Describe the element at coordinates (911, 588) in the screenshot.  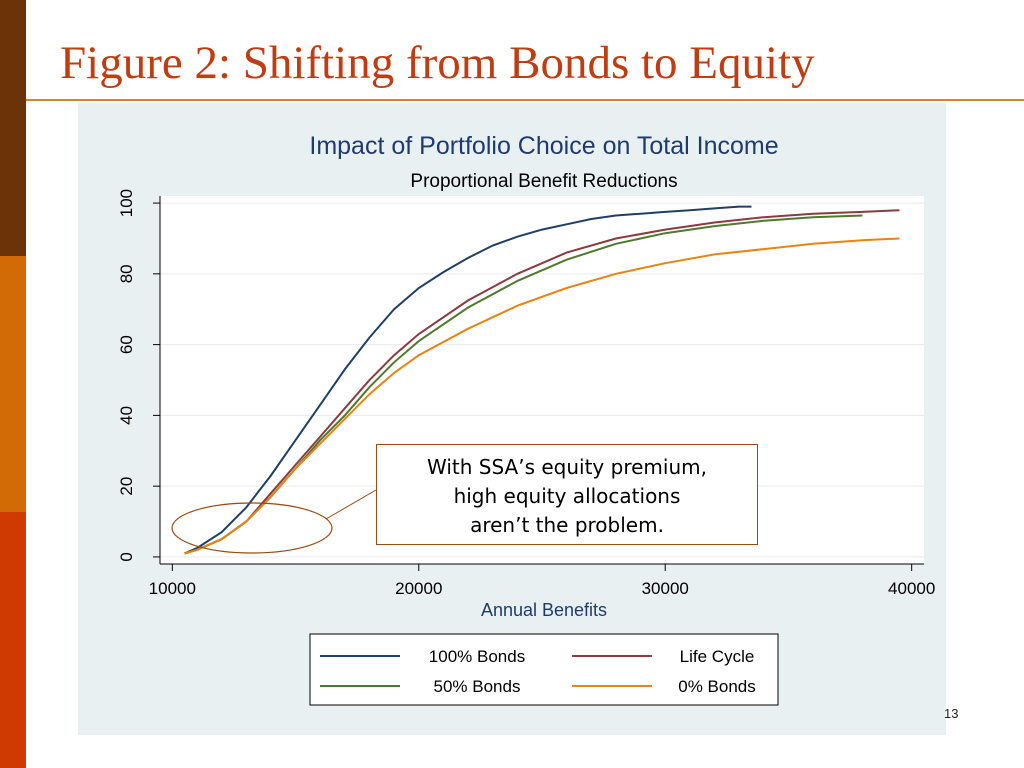
I see `x-tick-label: 40000` at that location.